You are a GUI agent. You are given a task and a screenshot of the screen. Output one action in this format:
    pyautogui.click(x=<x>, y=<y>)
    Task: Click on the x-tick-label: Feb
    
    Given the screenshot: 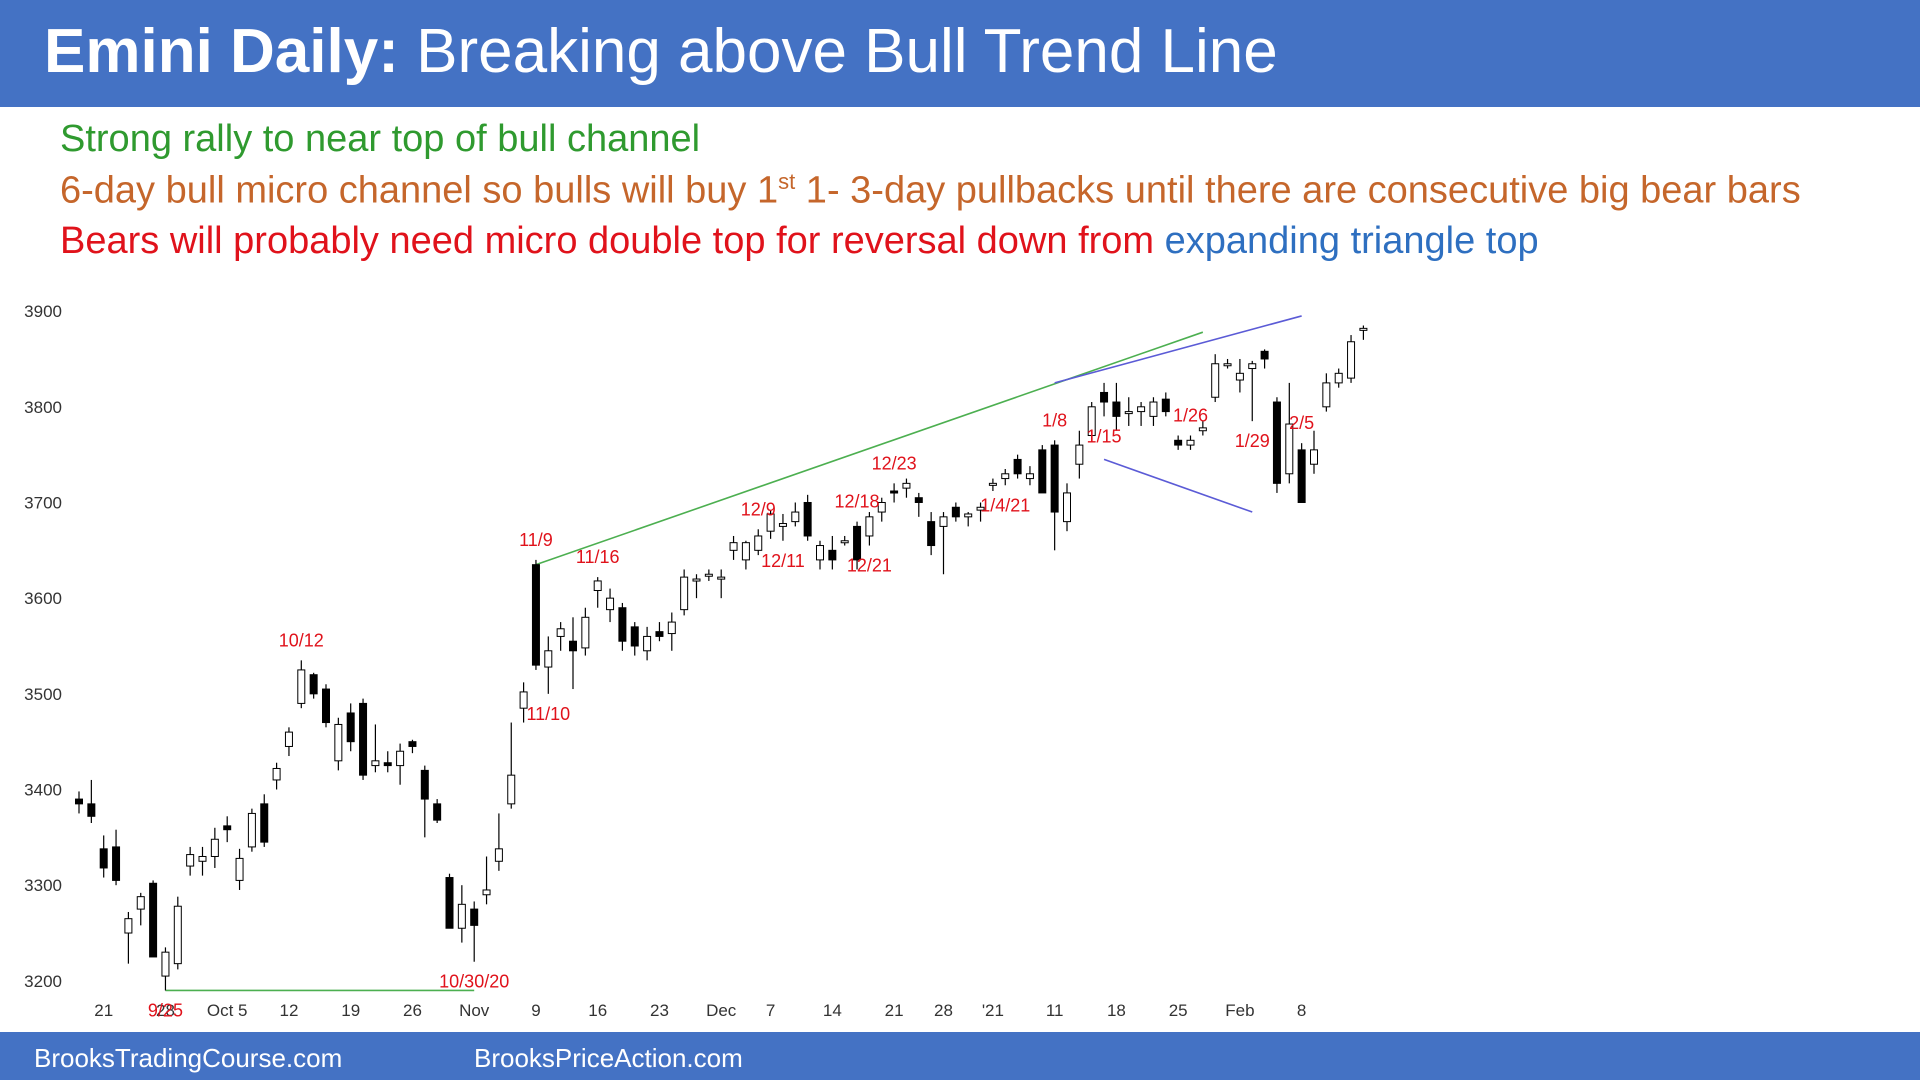 What is the action you would take?
    pyautogui.click(x=1239, y=1010)
    